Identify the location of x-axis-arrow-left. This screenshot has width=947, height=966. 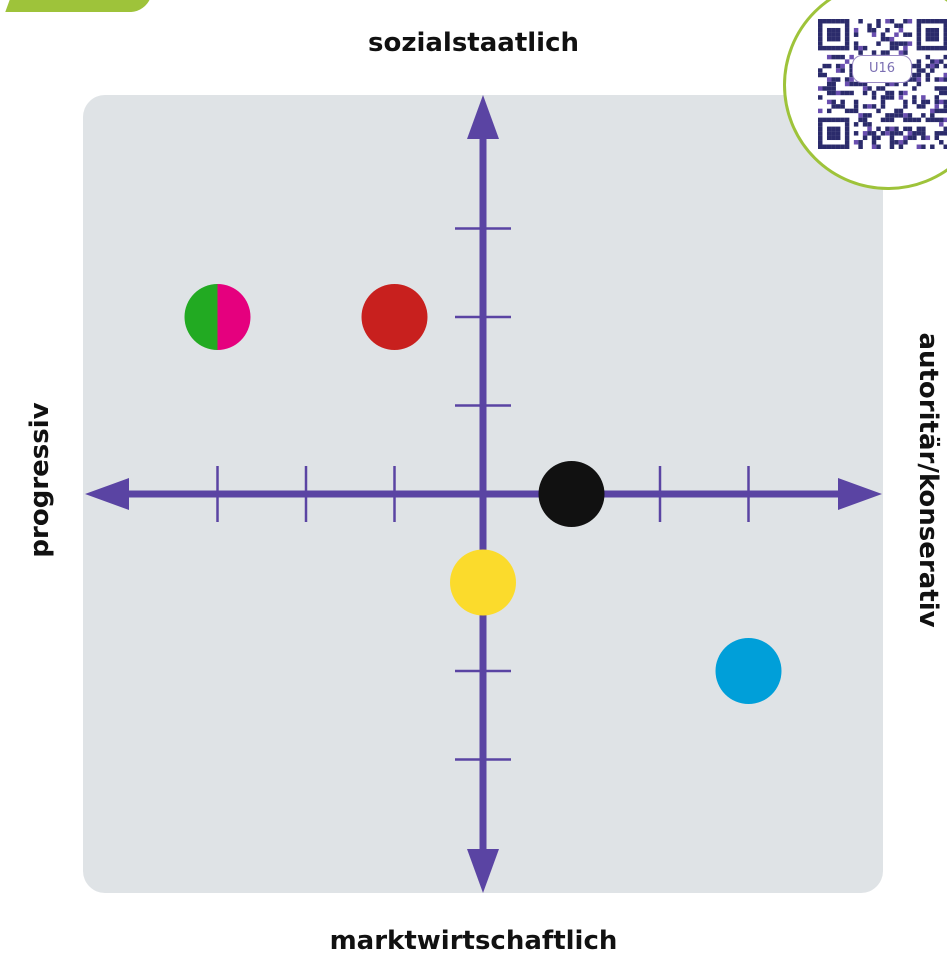
(107, 494).